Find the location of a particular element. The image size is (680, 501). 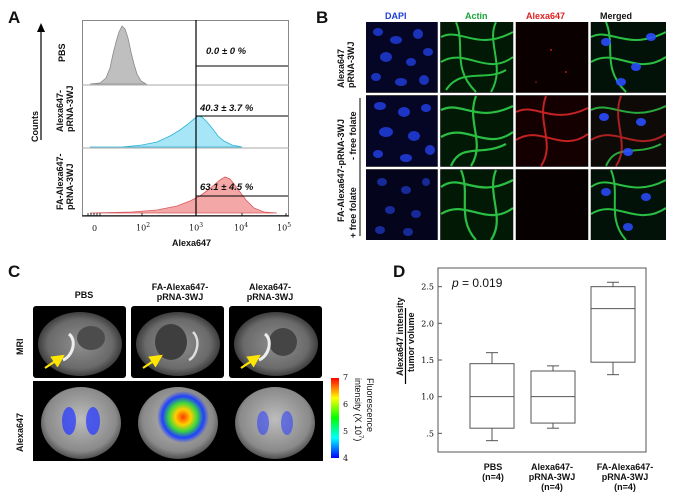

x-axis-label: Alexa647 is located at coordinates (192, 243).